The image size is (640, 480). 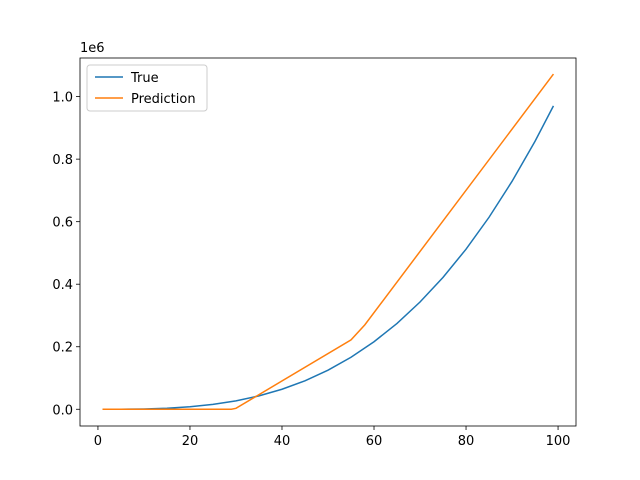 What do you see at coordinates (190, 441) in the screenshot?
I see `x-tick-label: 20` at bounding box center [190, 441].